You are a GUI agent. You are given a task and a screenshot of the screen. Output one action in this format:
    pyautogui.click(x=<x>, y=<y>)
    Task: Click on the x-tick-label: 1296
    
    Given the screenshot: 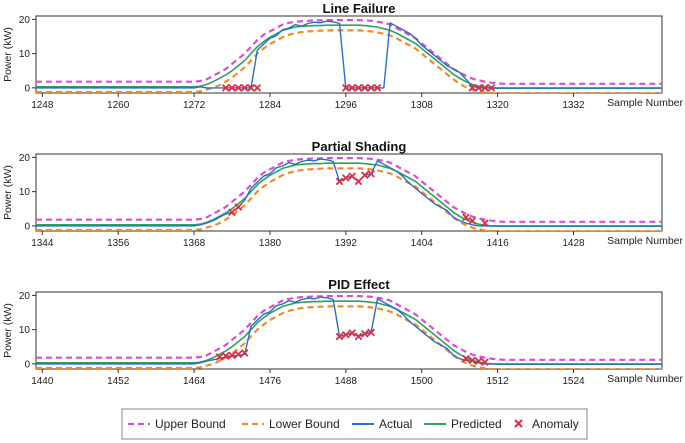 What is the action you would take?
    pyautogui.click(x=346, y=105)
    